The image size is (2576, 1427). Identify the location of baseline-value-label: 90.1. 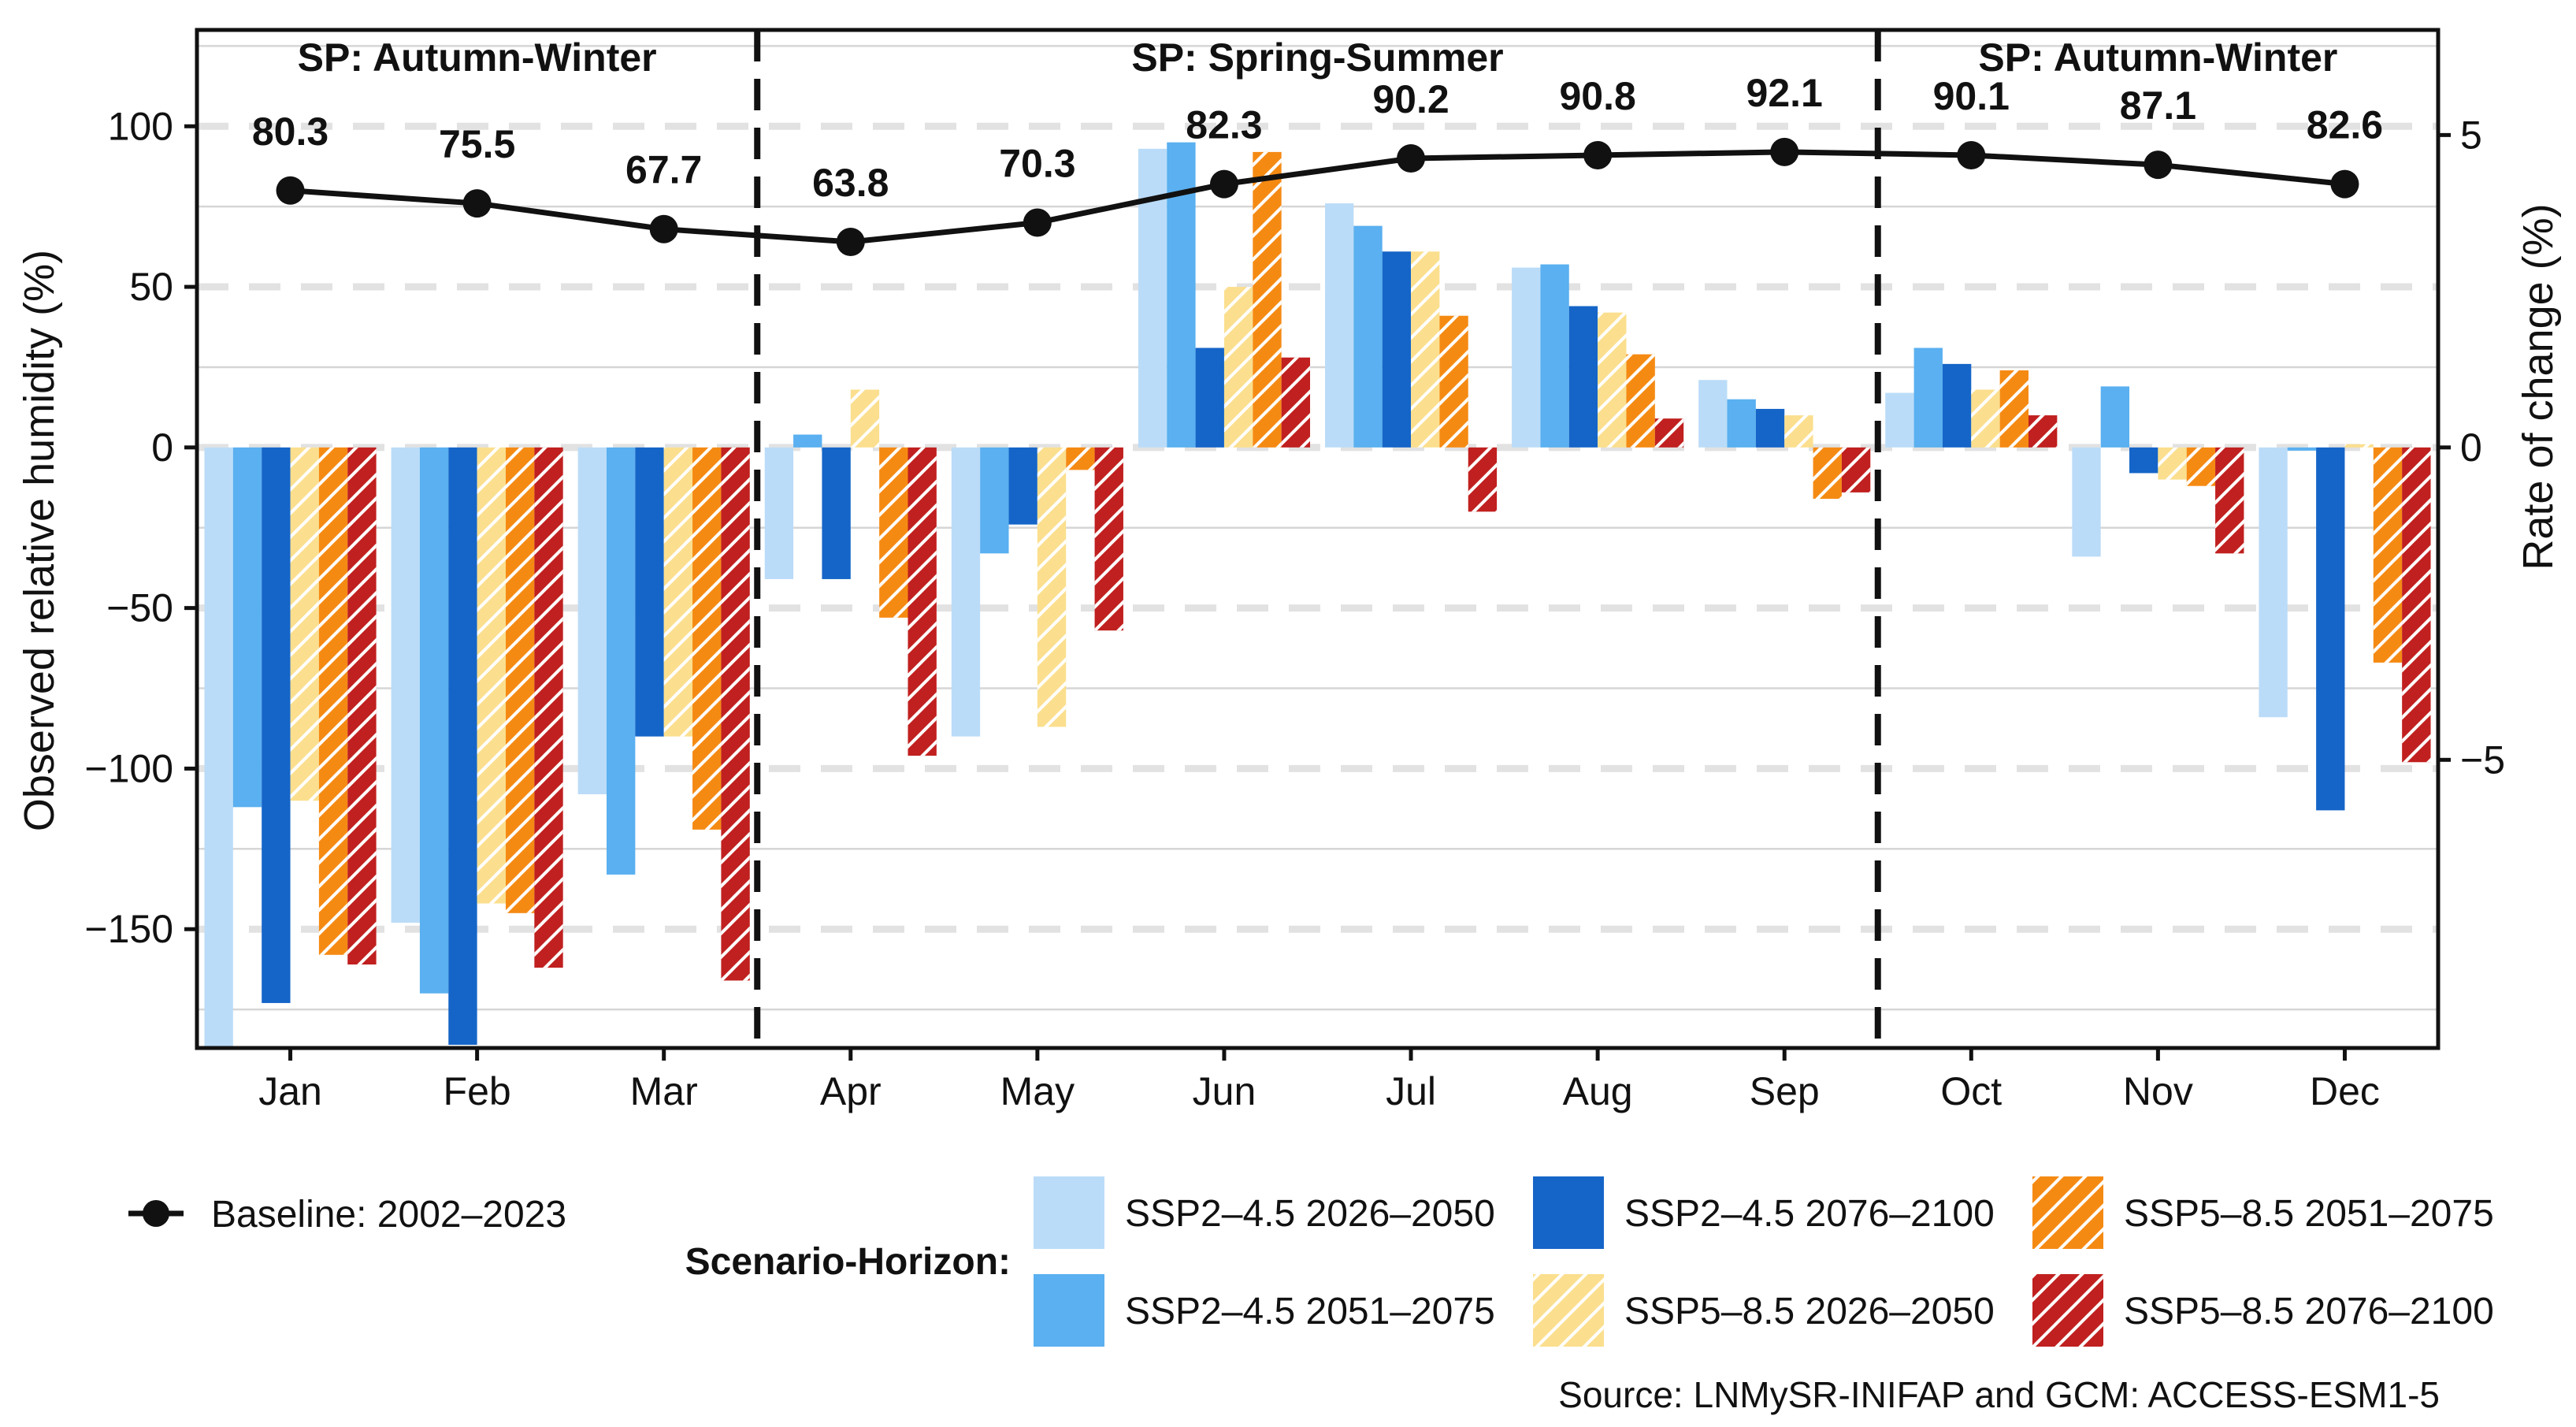
(1971, 96).